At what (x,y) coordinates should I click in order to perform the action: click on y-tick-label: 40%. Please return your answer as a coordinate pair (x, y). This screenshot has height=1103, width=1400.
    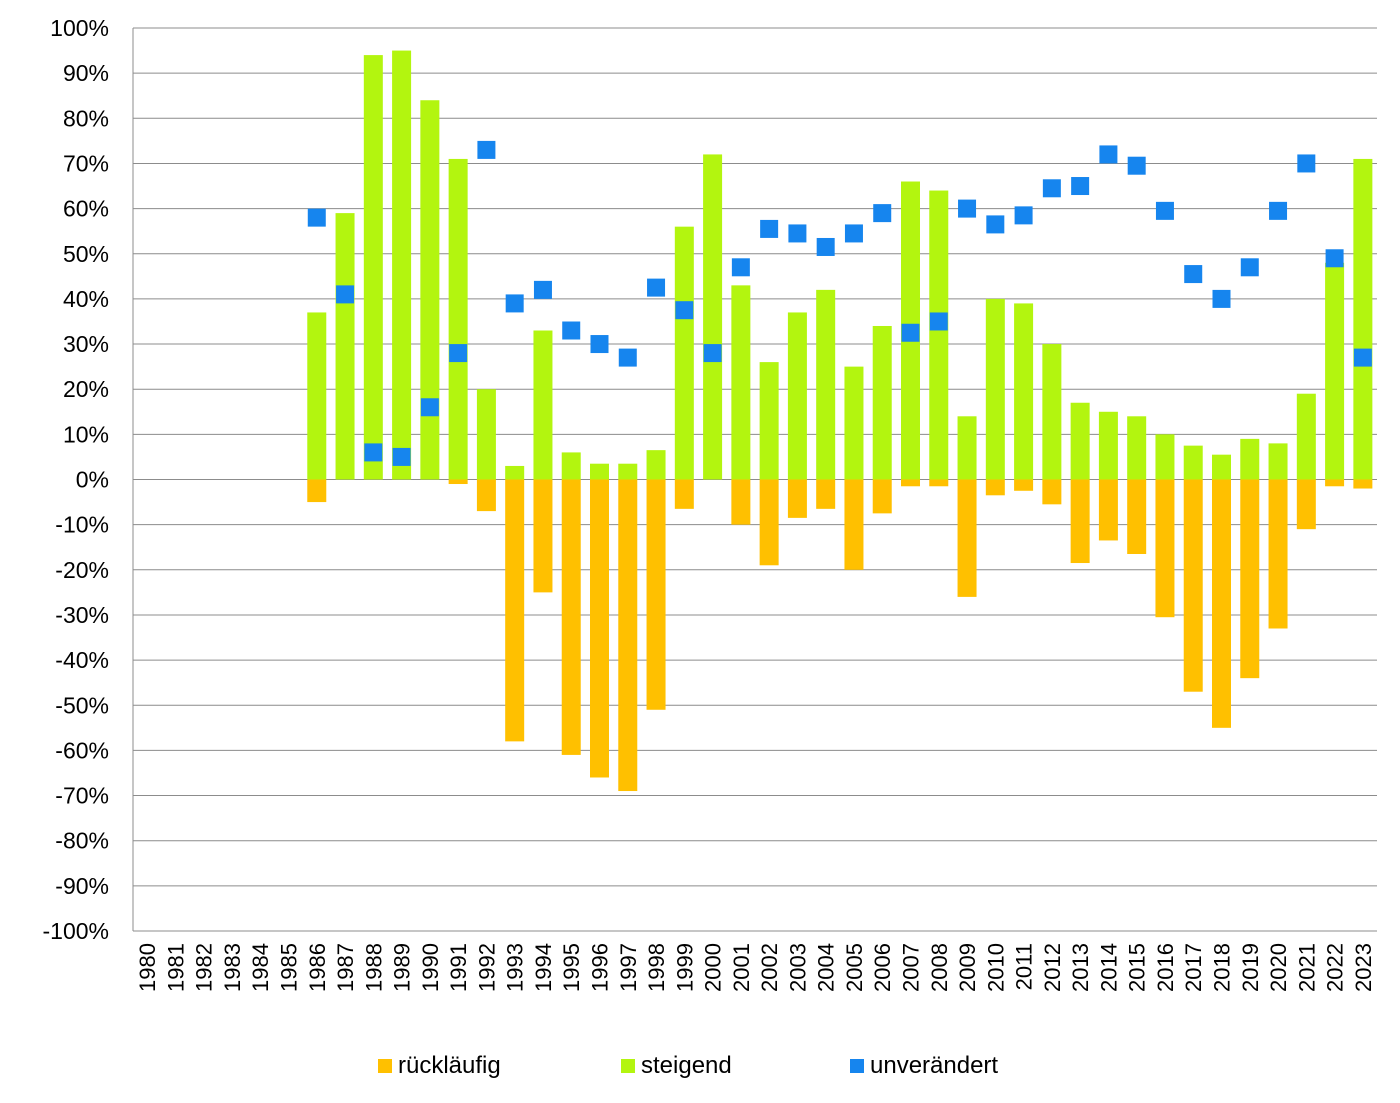
    Looking at the image, I should click on (86, 299).